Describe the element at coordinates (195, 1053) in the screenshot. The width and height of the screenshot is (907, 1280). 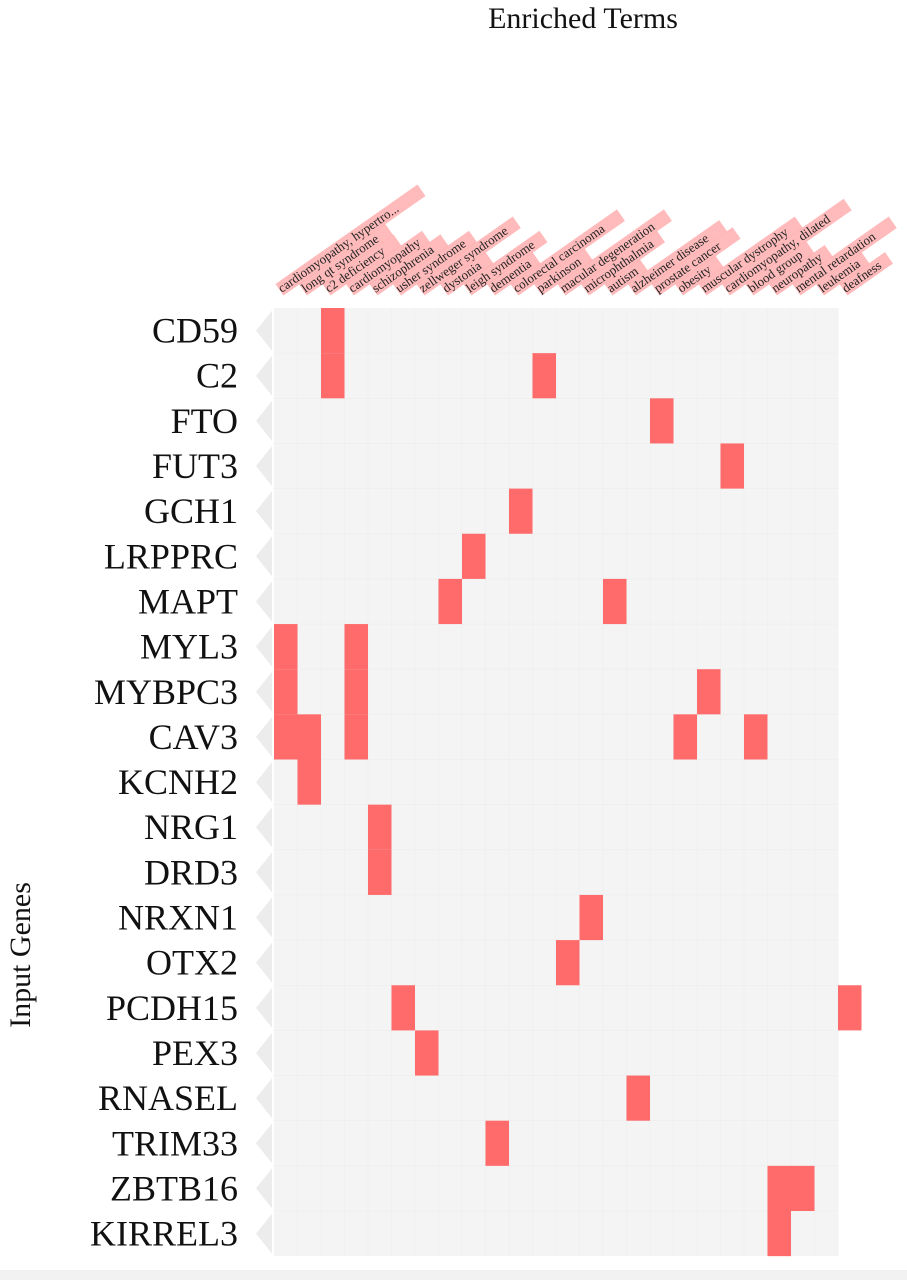
I see `gene-label: PEX3` at that location.